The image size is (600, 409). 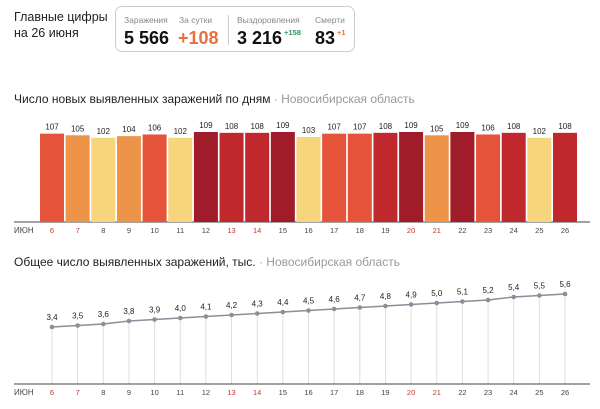 I want to click on bar-value-label: 105, so click(x=437, y=128).